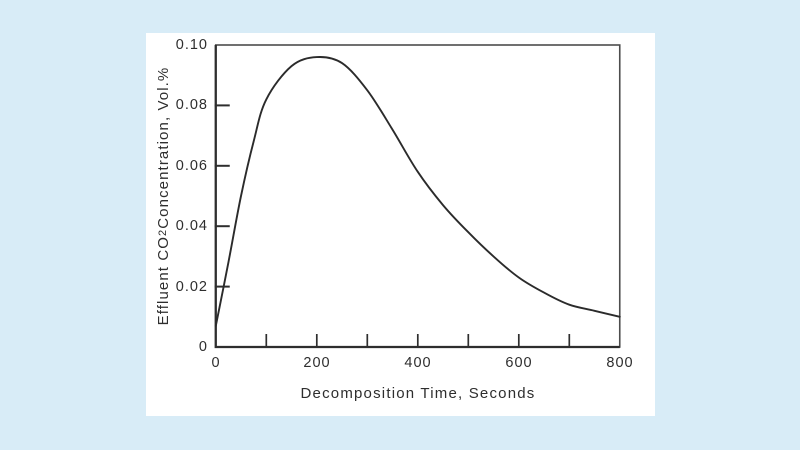  Describe the element at coordinates (418, 363) in the screenshot. I see `x-tick-label: 400` at that location.